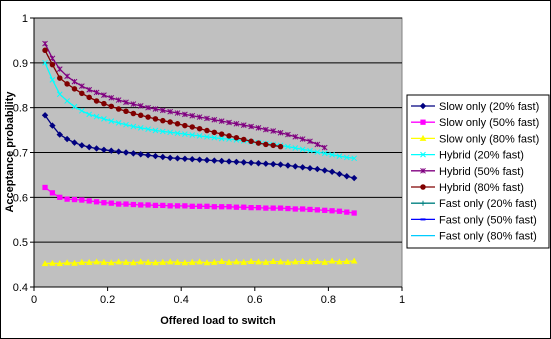 The image size is (551, 339). I want to click on y-axis-title: Acceptance probability, so click(10, 152).